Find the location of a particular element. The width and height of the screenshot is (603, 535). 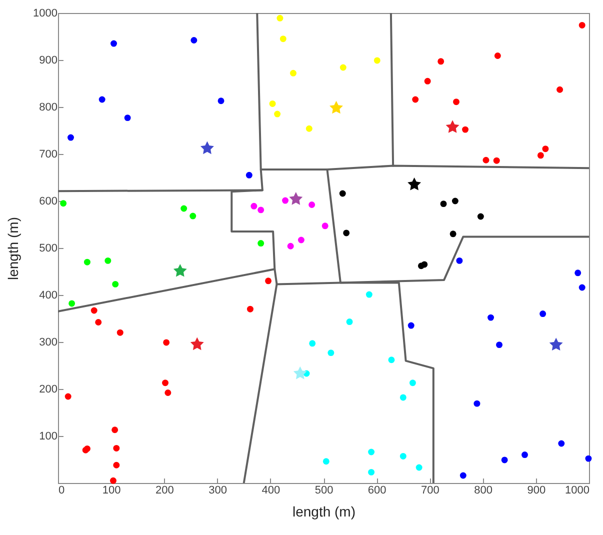

y-tick-label: 500 is located at coordinates (48, 248).